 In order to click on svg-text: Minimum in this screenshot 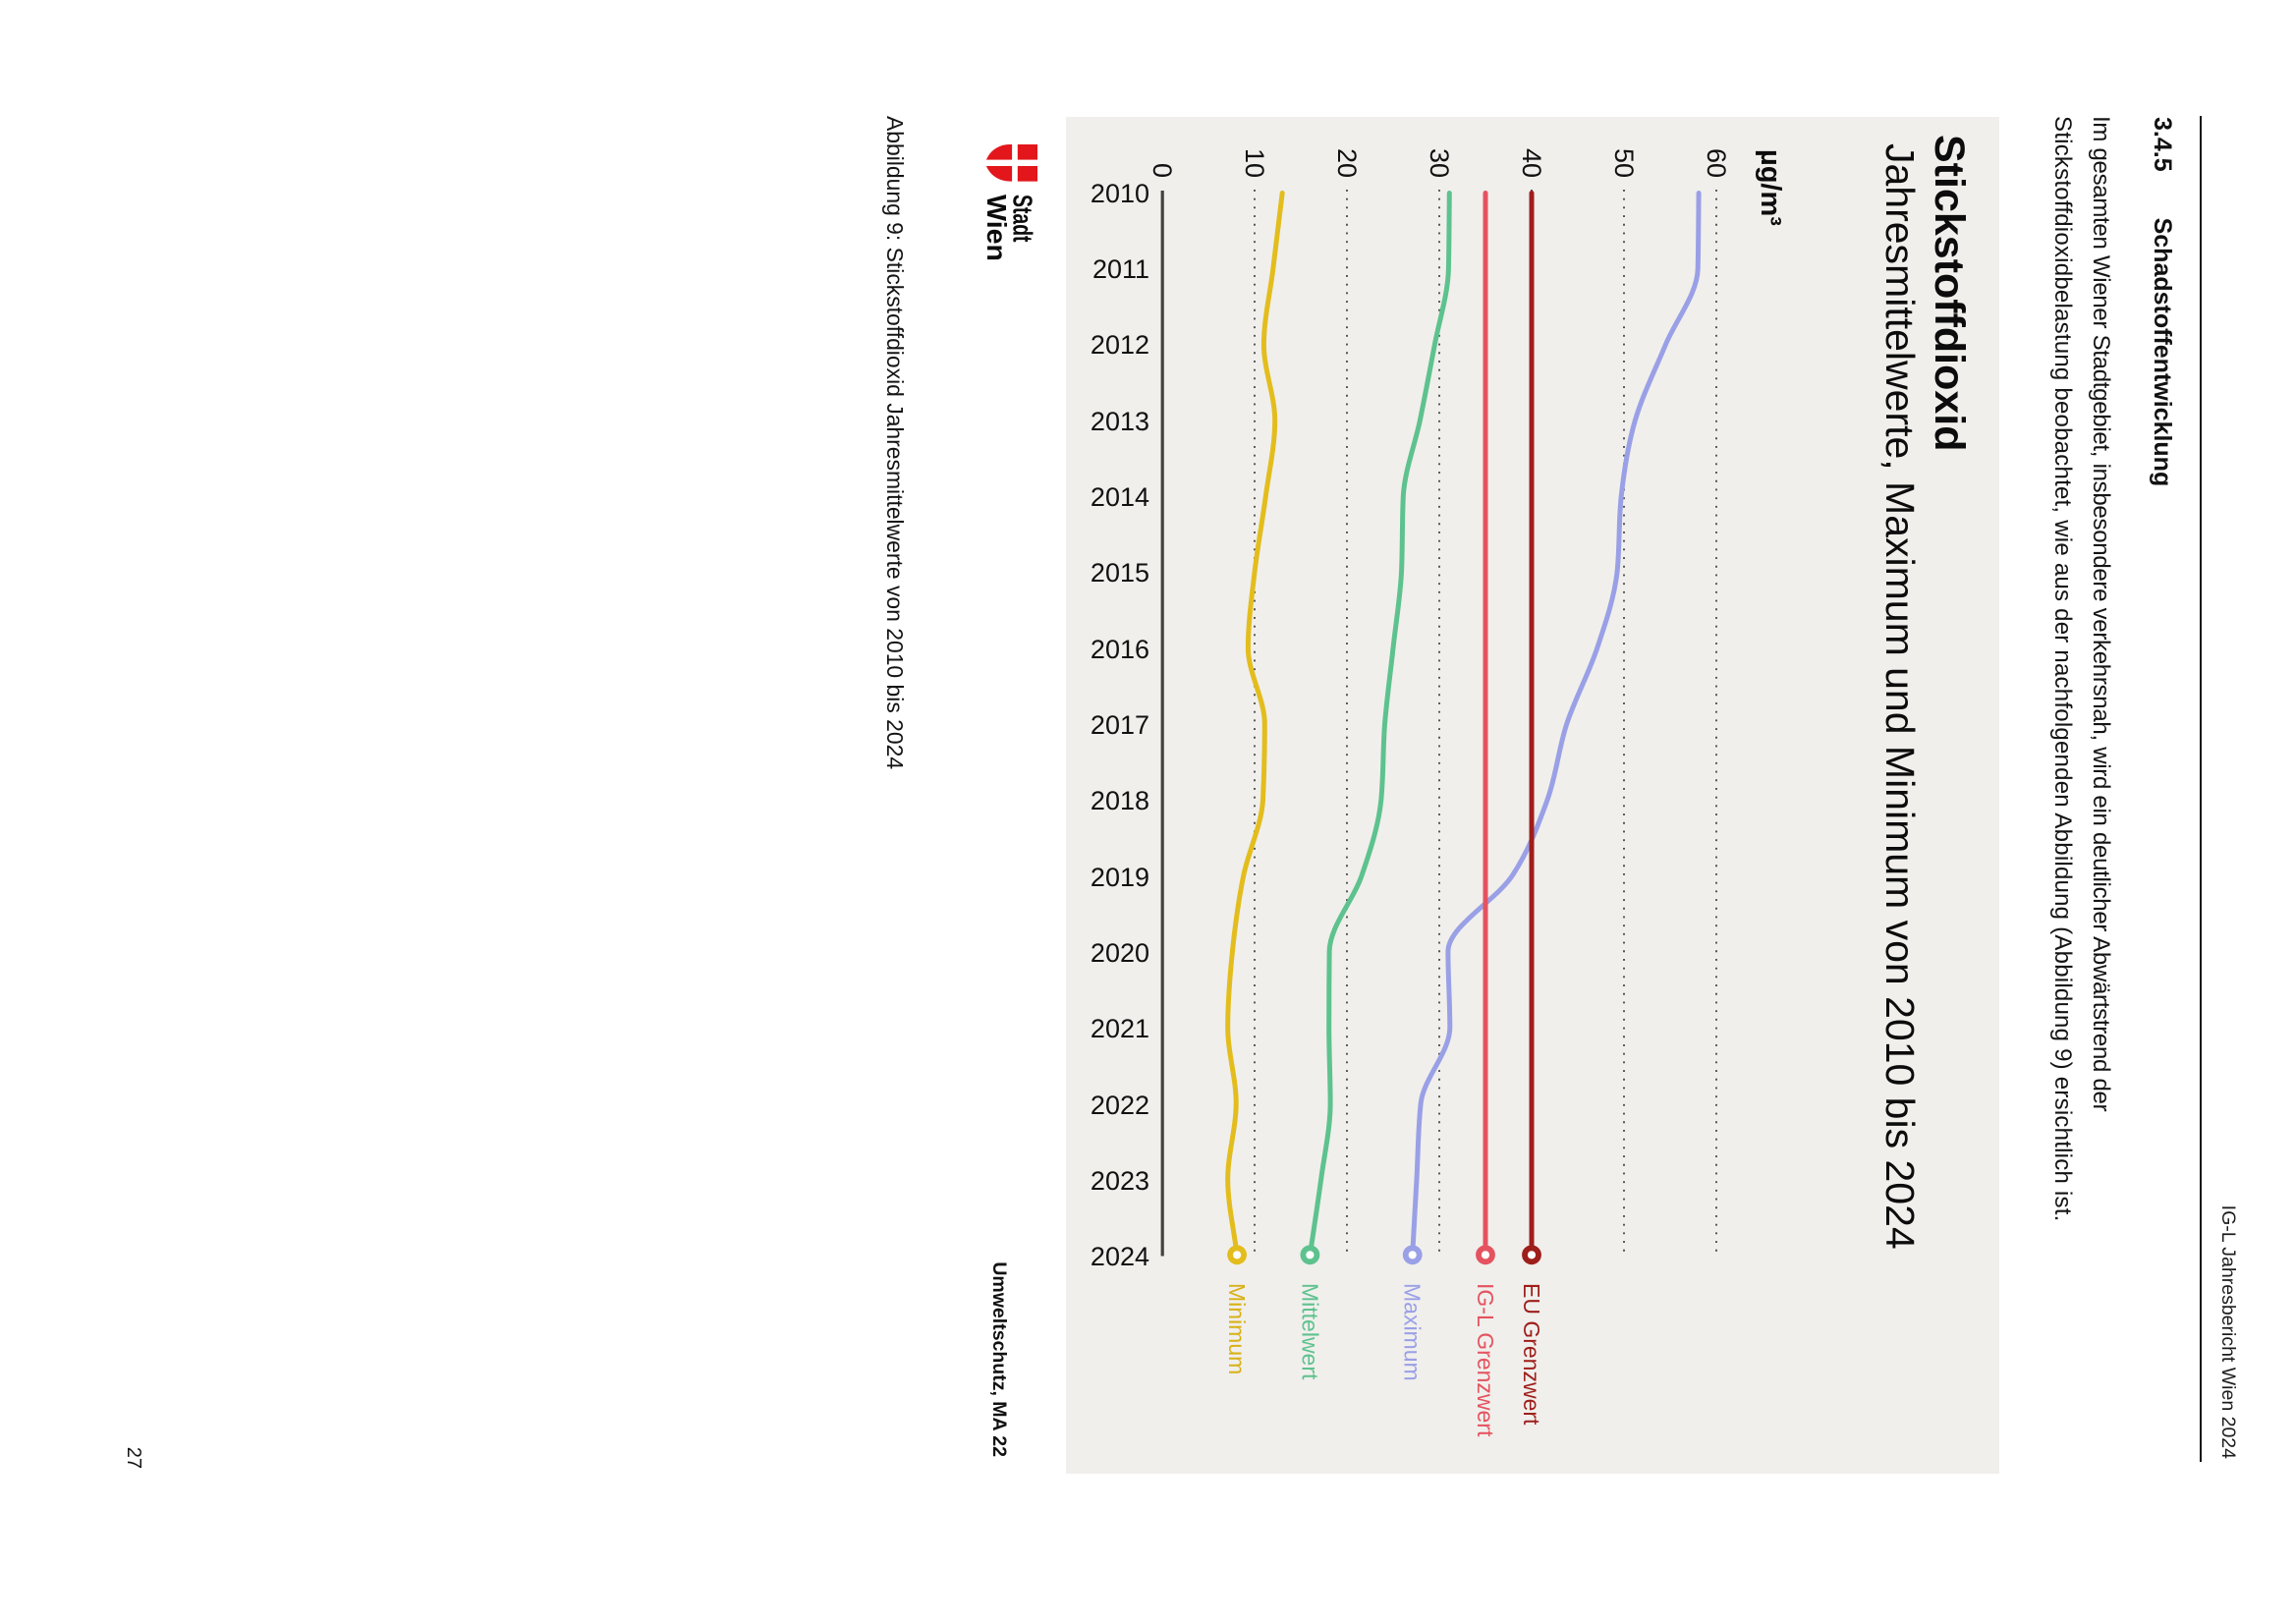, I will do `click(1237, 1328)`.